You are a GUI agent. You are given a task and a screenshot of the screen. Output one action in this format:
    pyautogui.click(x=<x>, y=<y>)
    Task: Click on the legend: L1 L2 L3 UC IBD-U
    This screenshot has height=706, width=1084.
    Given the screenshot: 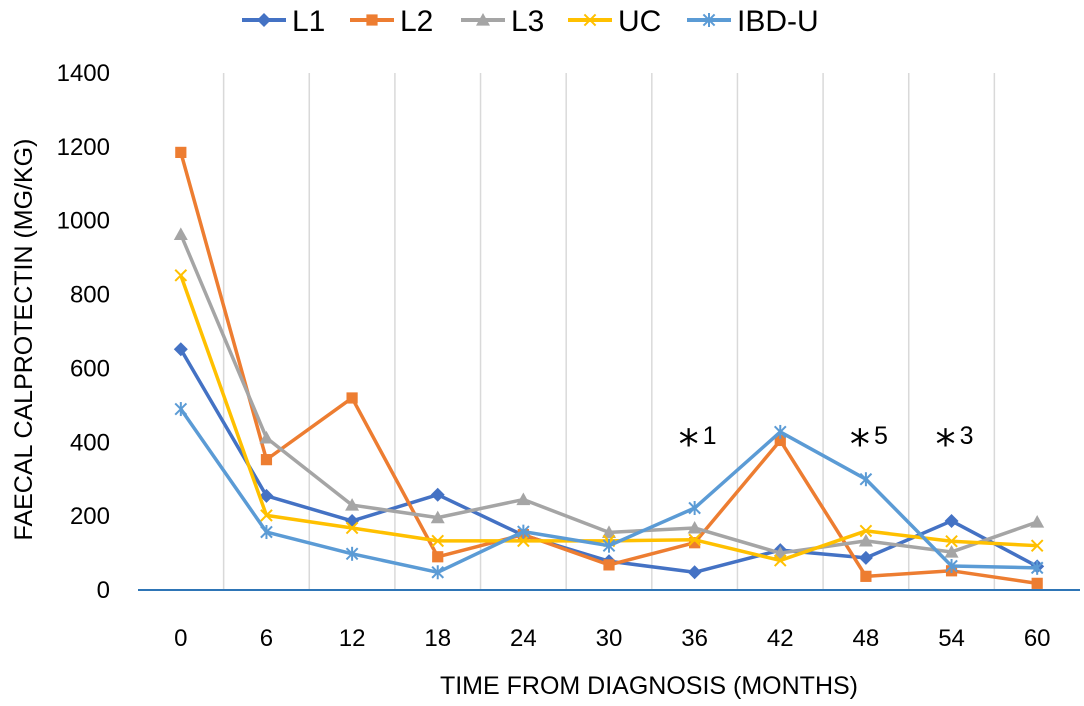 What is the action you would take?
    pyautogui.click(x=530, y=21)
    